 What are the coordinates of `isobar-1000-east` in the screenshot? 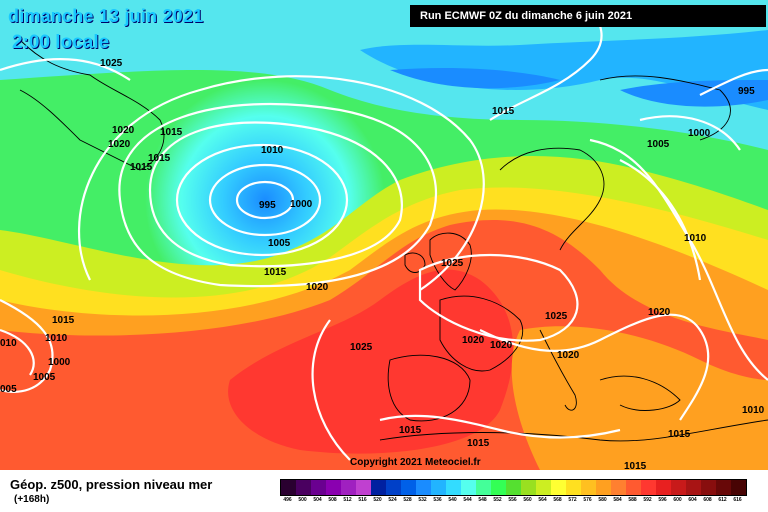 It's located at (690, 133).